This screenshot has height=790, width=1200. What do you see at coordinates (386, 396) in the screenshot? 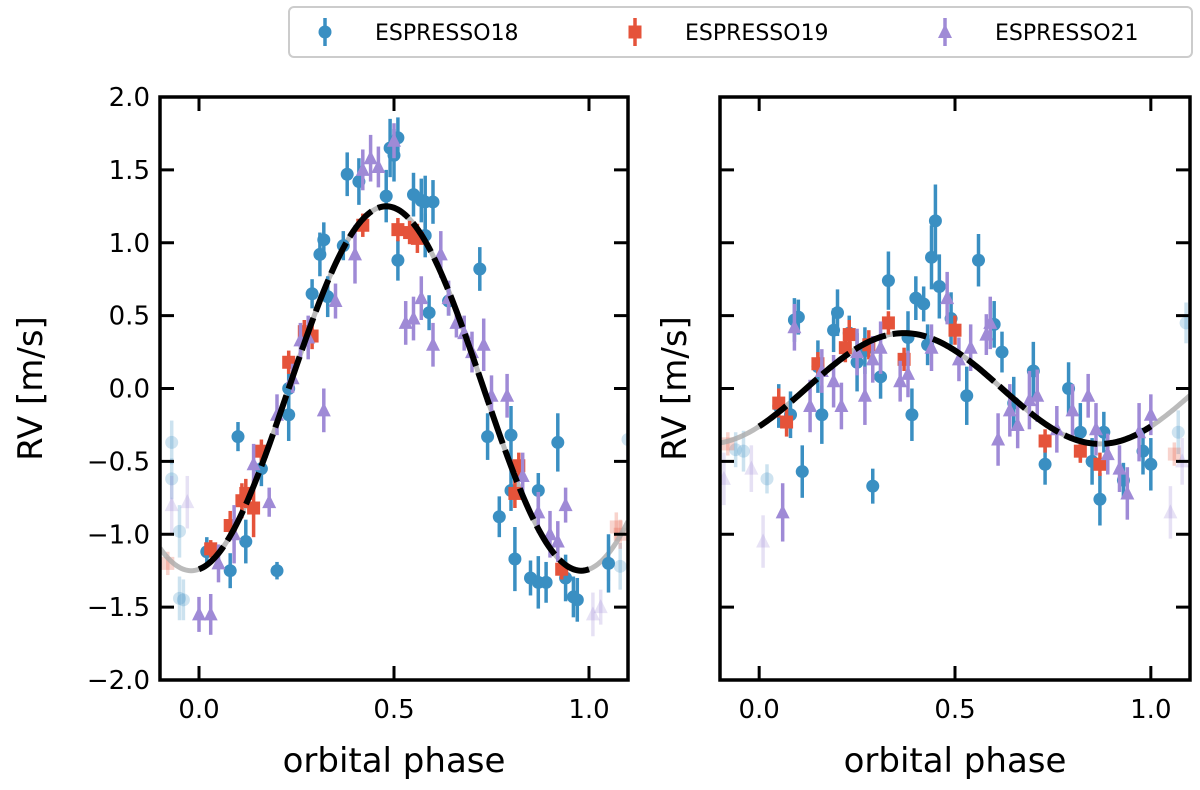
I see `series-ESPRESSO19` at bounding box center [386, 396].